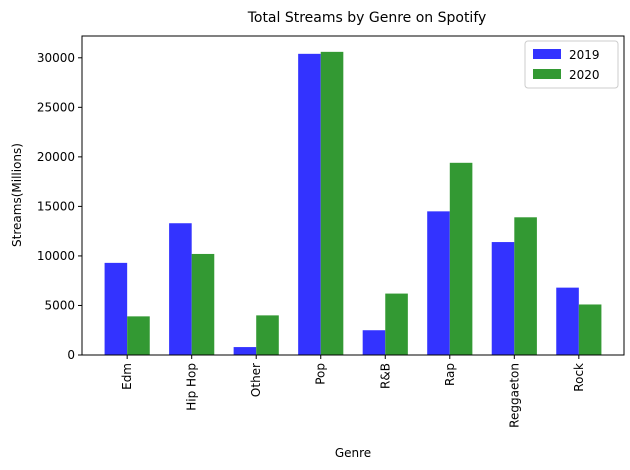  What do you see at coordinates (525, 286) in the screenshot?
I see `bar-2020-reggaeton` at bounding box center [525, 286].